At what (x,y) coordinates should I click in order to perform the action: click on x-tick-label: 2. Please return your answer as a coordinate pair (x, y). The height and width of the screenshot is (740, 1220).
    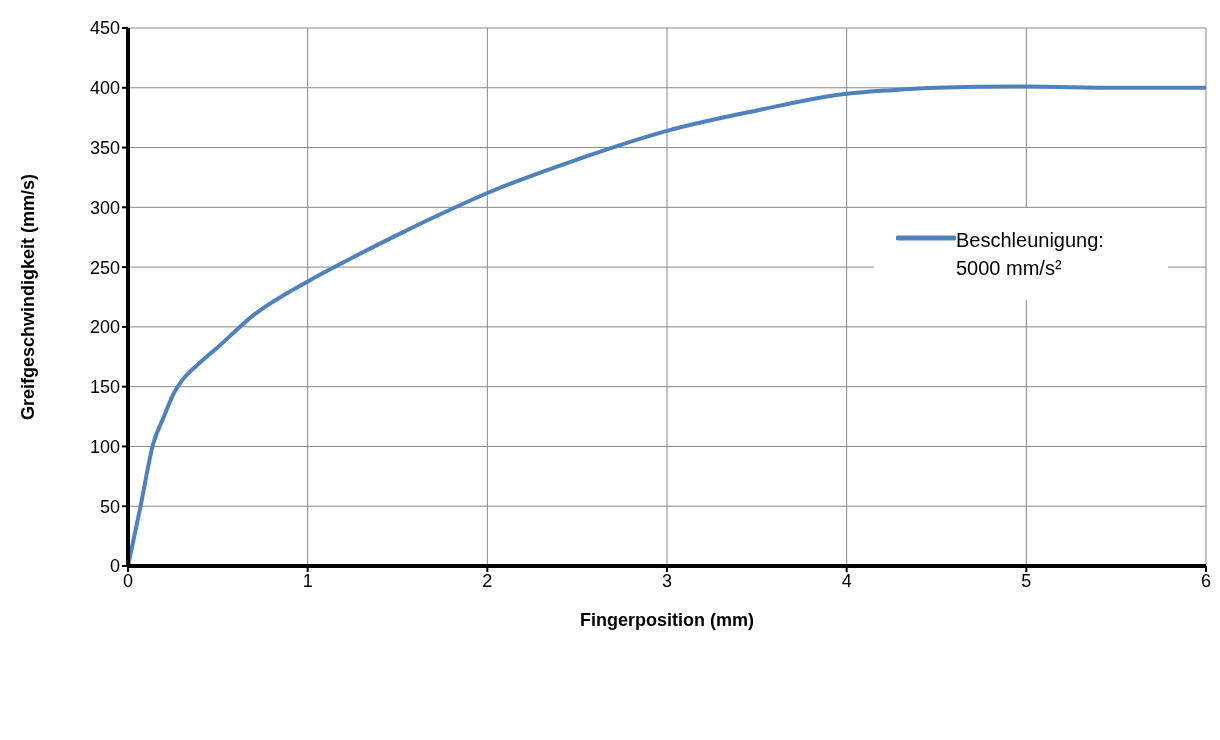
    Looking at the image, I should click on (487, 580).